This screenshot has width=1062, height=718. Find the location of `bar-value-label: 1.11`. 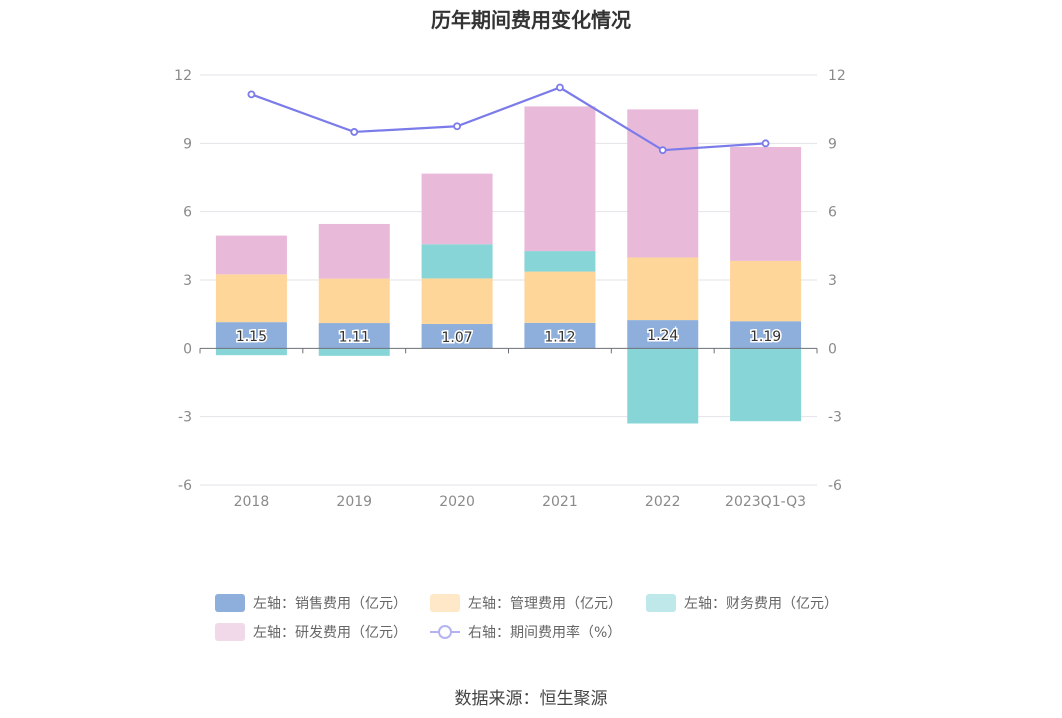

bar-value-label: 1.11 is located at coordinates (354, 338).